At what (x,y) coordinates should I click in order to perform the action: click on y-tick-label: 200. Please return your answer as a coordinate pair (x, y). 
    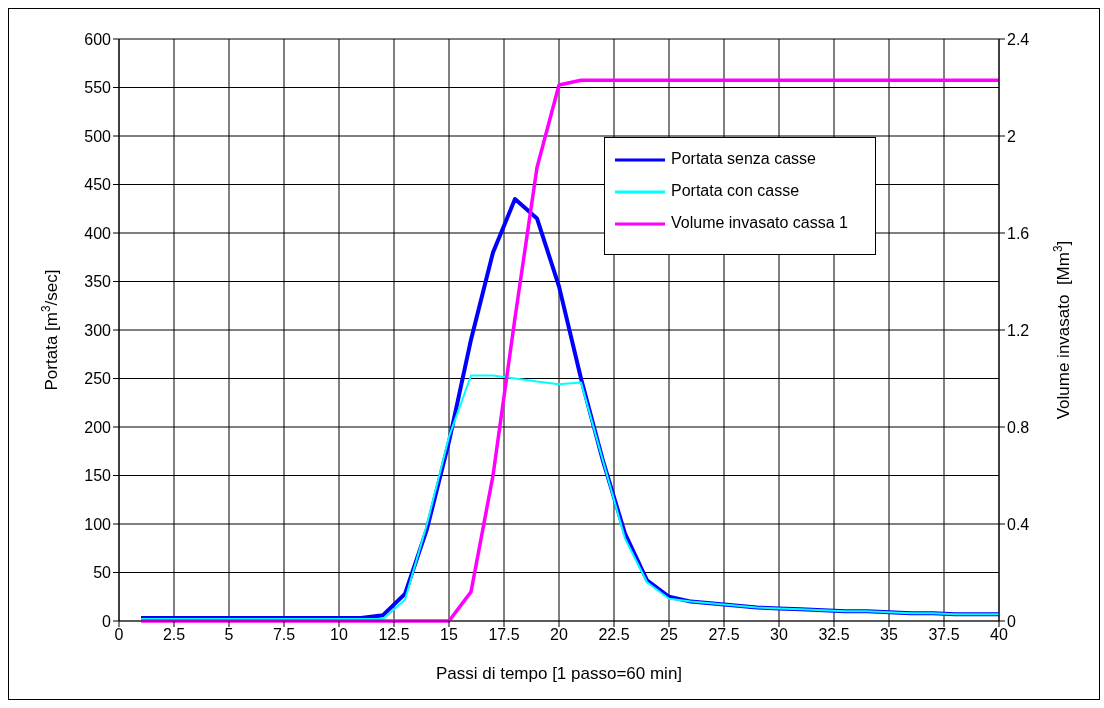
    Looking at the image, I should click on (98, 427).